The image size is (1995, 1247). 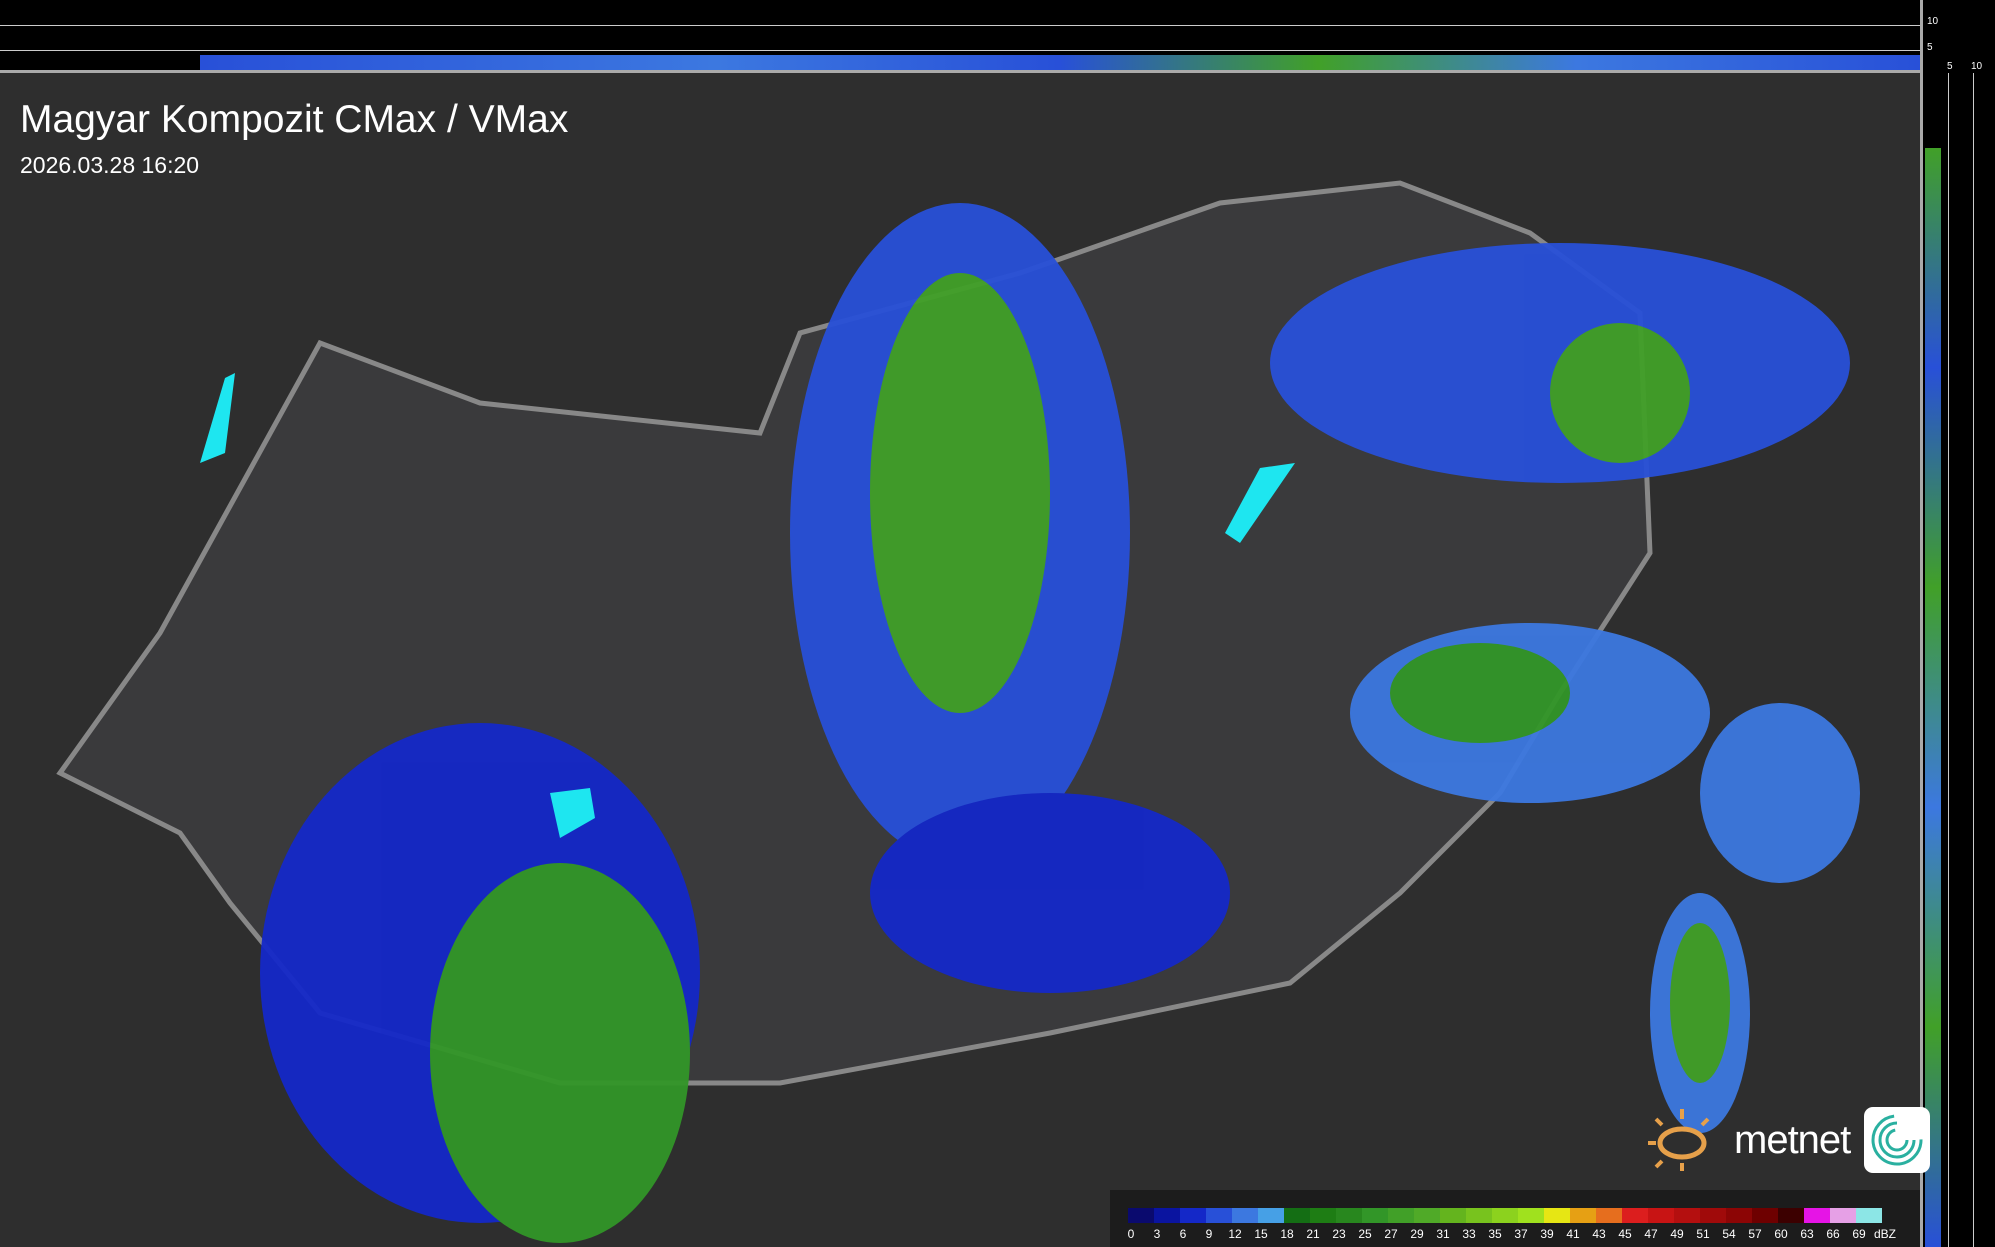 What do you see at coordinates (1957, 623) in the screenshot?
I see `vertical-profile-right: 10 5 5 10` at bounding box center [1957, 623].